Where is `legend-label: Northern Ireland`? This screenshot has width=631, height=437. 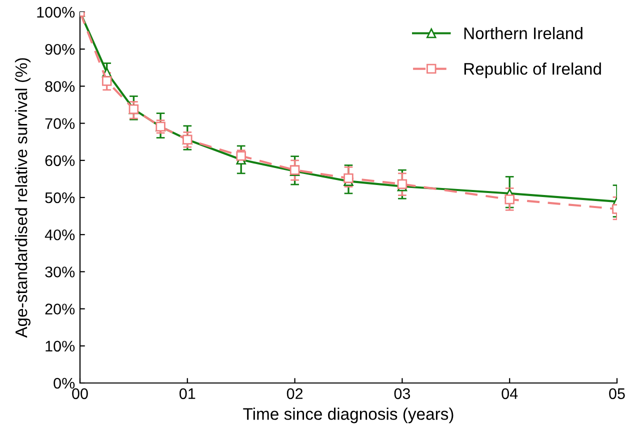
legend-label: Northern Ireland is located at coordinates (523, 33).